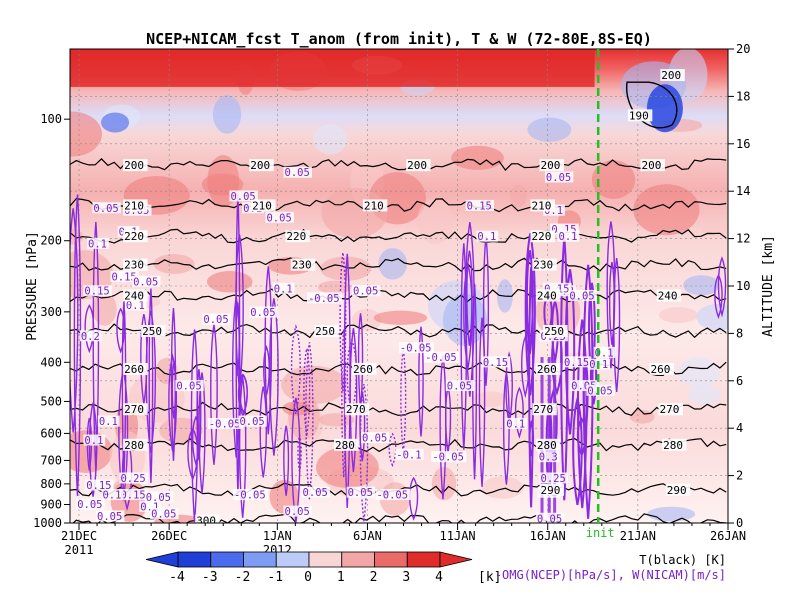 Image resolution: width=800 pixels, height=600 pixels. Describe the element at coordinates (768, 286) in the screenshot. I see `y-axis-right-label: ALTITUDE [km]` at that location.